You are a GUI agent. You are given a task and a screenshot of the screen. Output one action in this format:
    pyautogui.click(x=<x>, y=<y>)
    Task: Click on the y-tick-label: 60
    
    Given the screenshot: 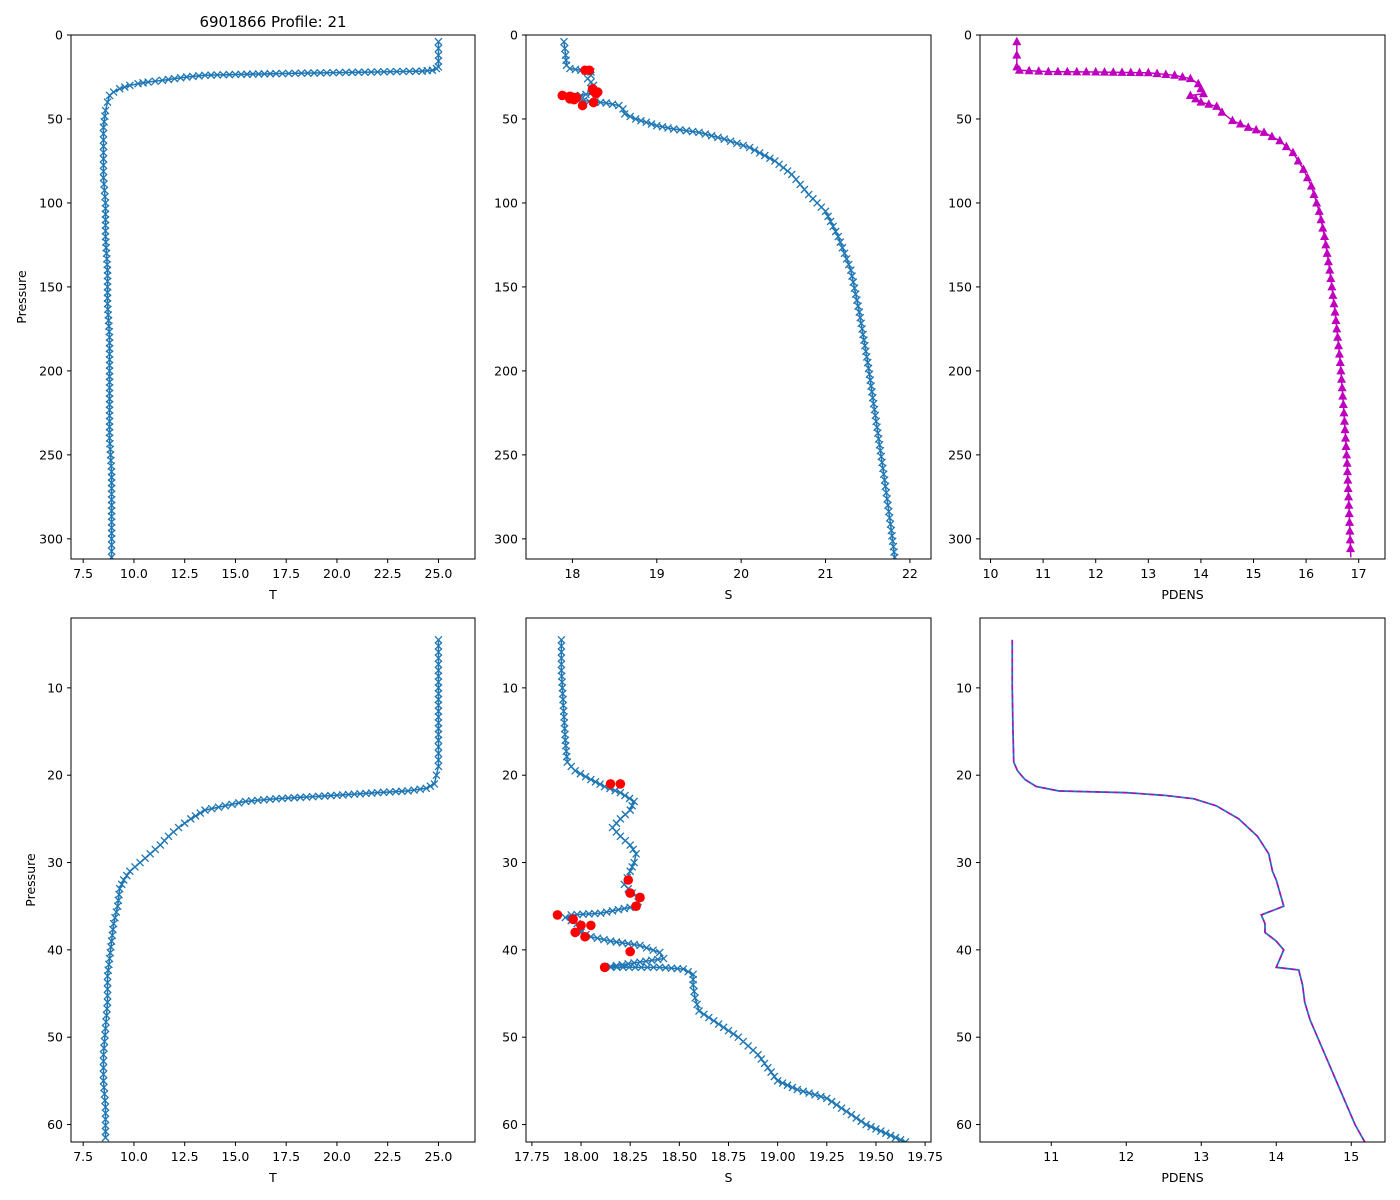 What is the action you would take?
    pyautogui.click(x=55, y=1124)
    